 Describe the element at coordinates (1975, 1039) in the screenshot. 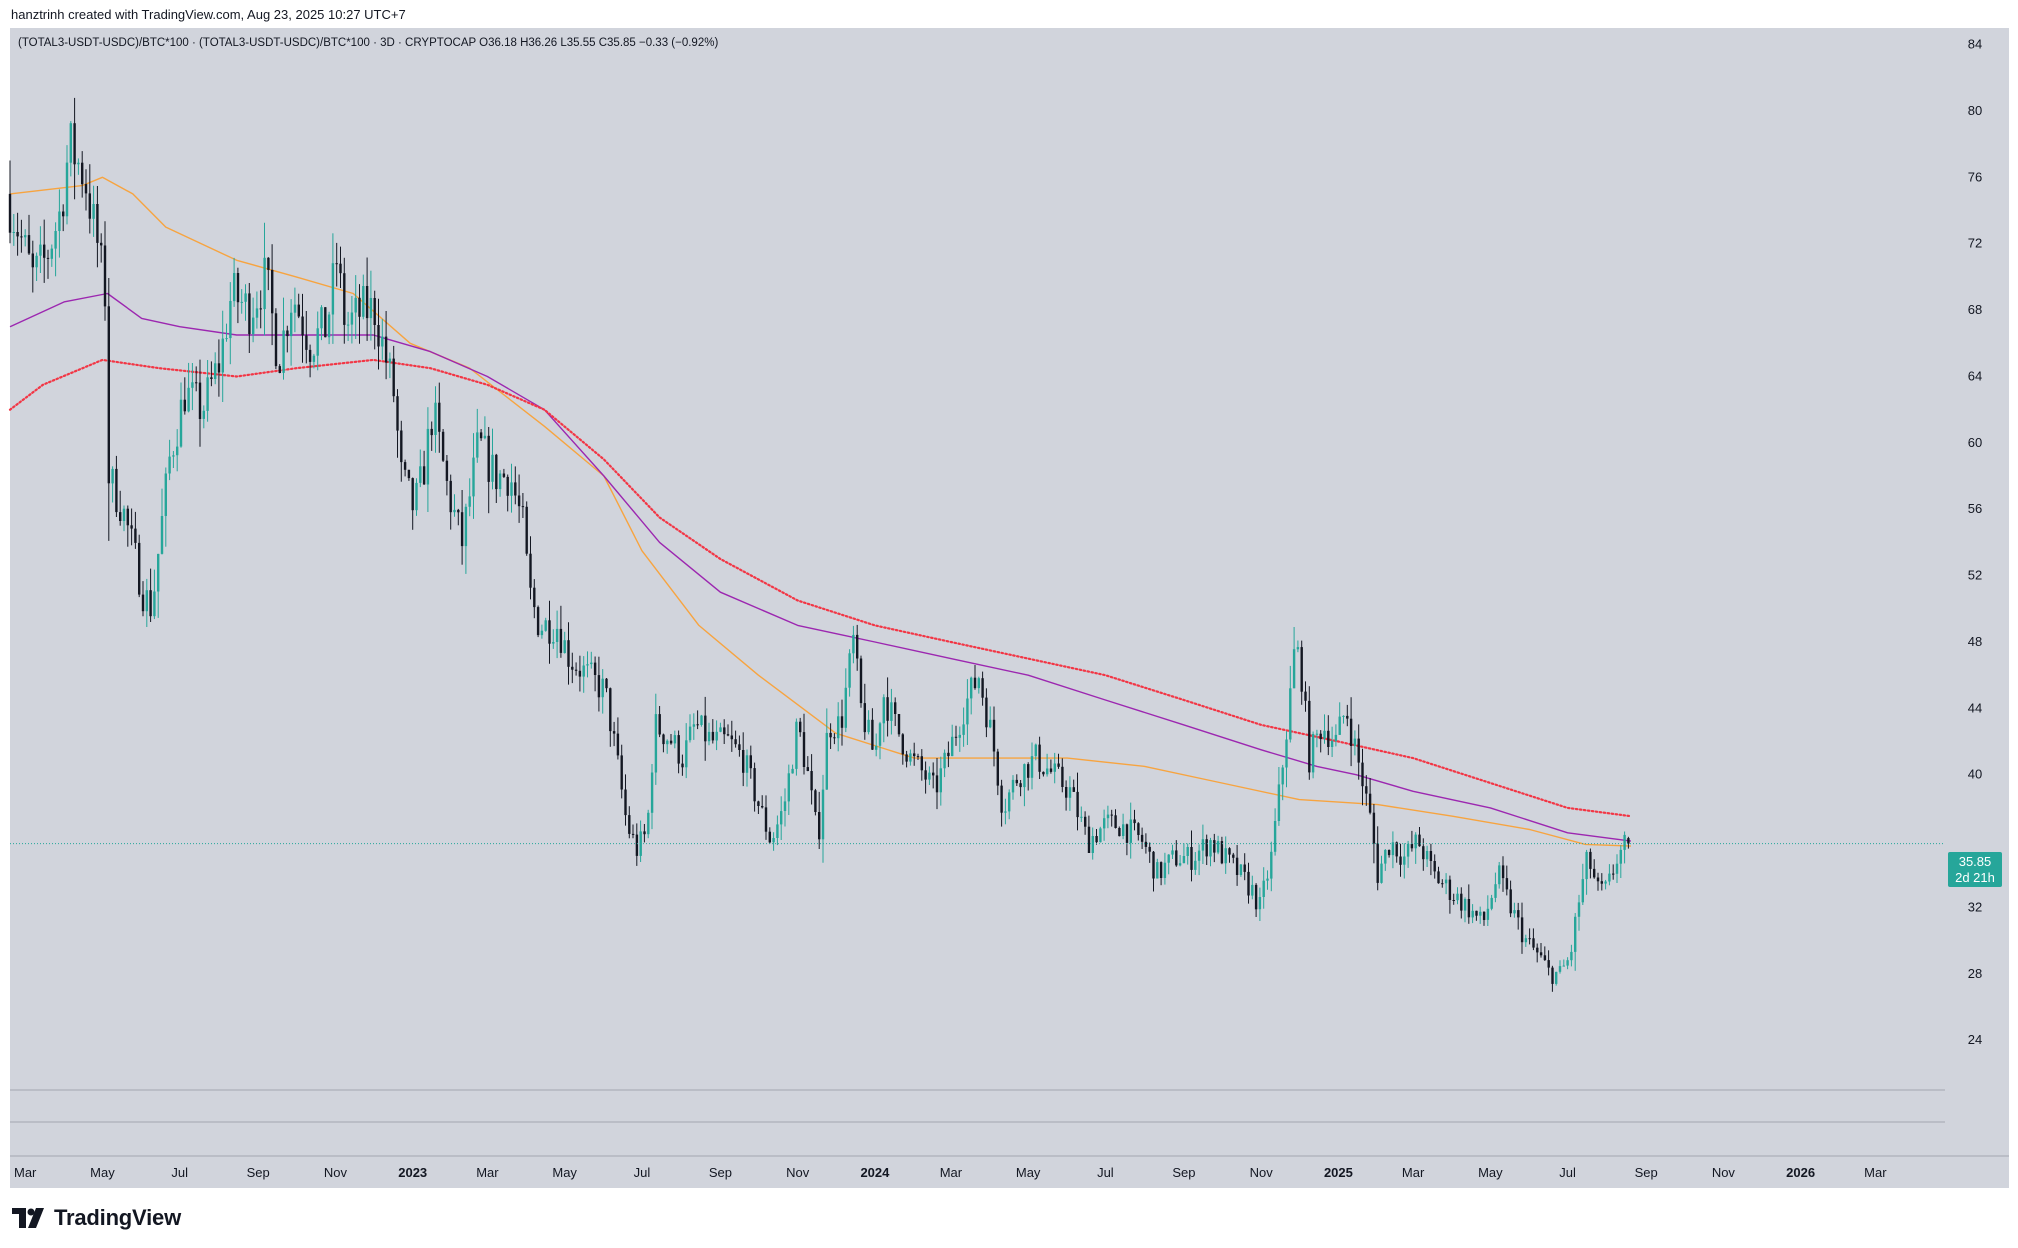

I see `y-tick-label: 24` at that location.